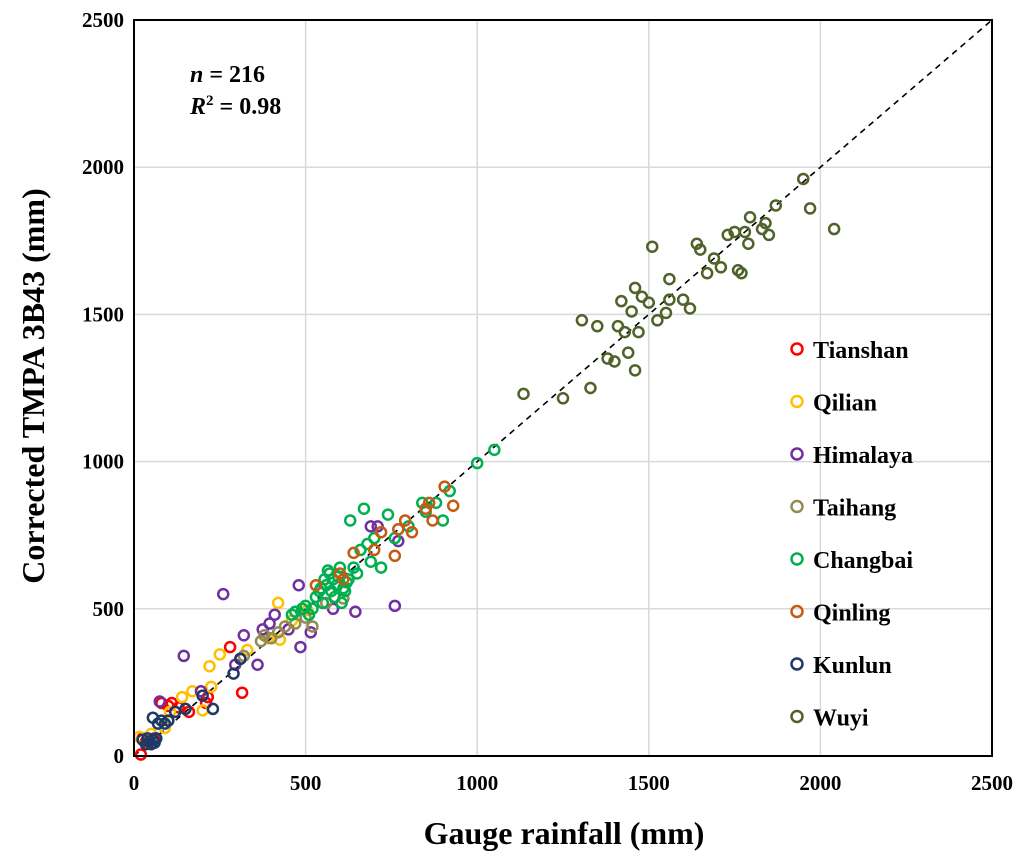 The height and width of the screenshot is (857, 1024). What do you see at coordinates (854, 509) in the screenshot?
I see `legend-label: Taihang` at bounding box center [854, 509].